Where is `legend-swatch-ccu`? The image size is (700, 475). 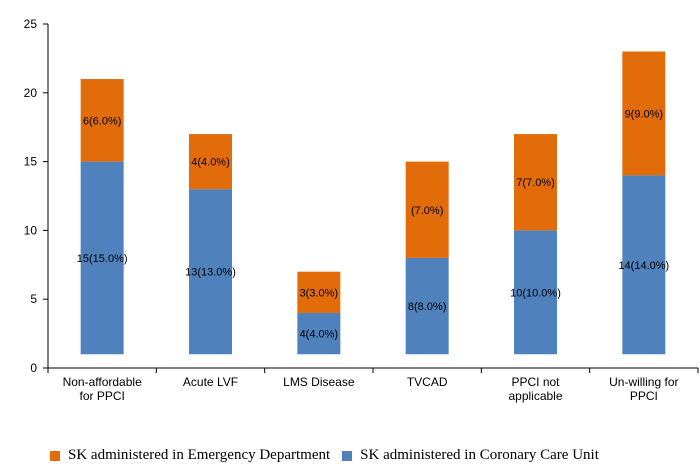 legend-swatch-ccu is located at coordinates (347, 455).